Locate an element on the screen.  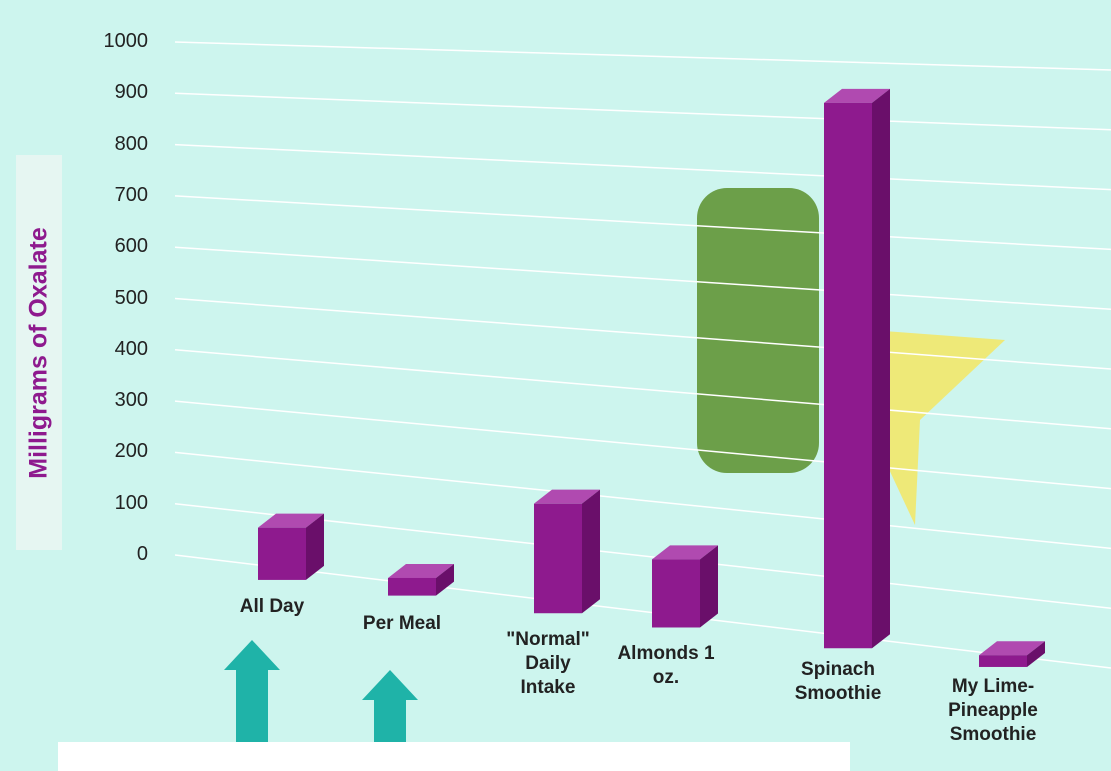
y-axis-label: Milligrams of Oxalate is located at coordinates (38, 352).